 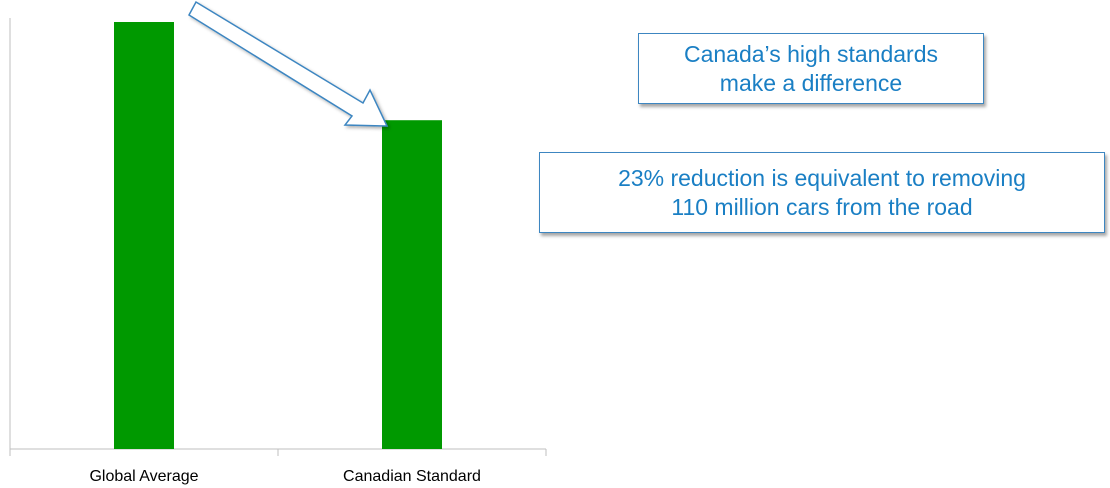 I want to click on reduction-callout-line-2: 110 million cars from the road, so click(x=822, y=206).